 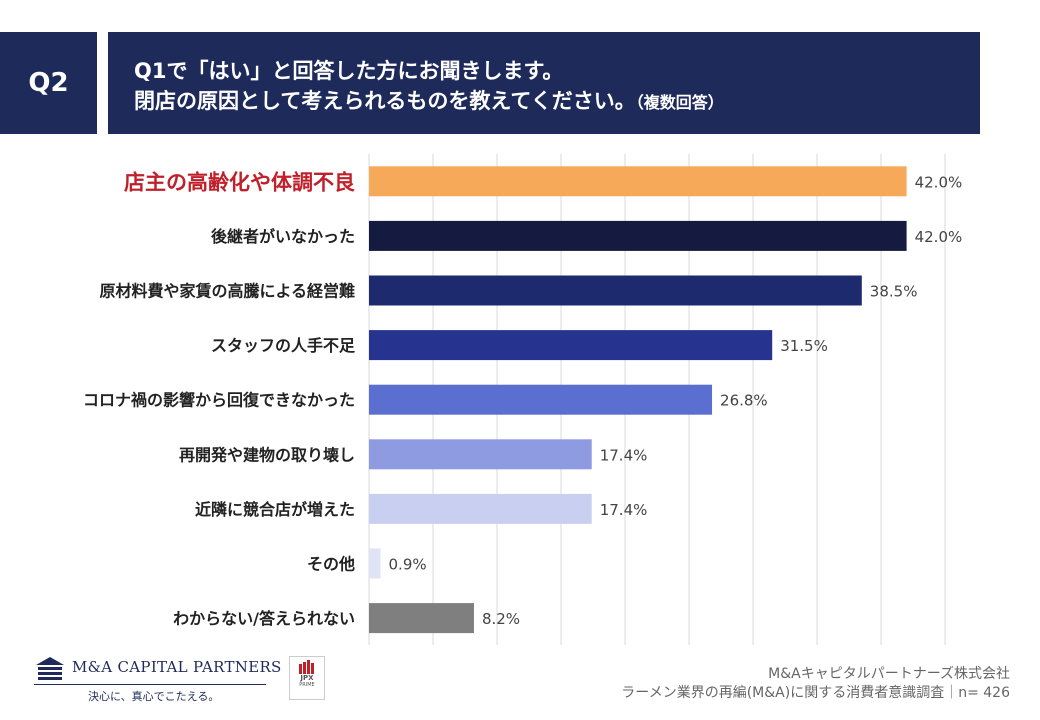 I want to click on jpx-prime-badge: JPX PRIME, so click(x=307, y=678).